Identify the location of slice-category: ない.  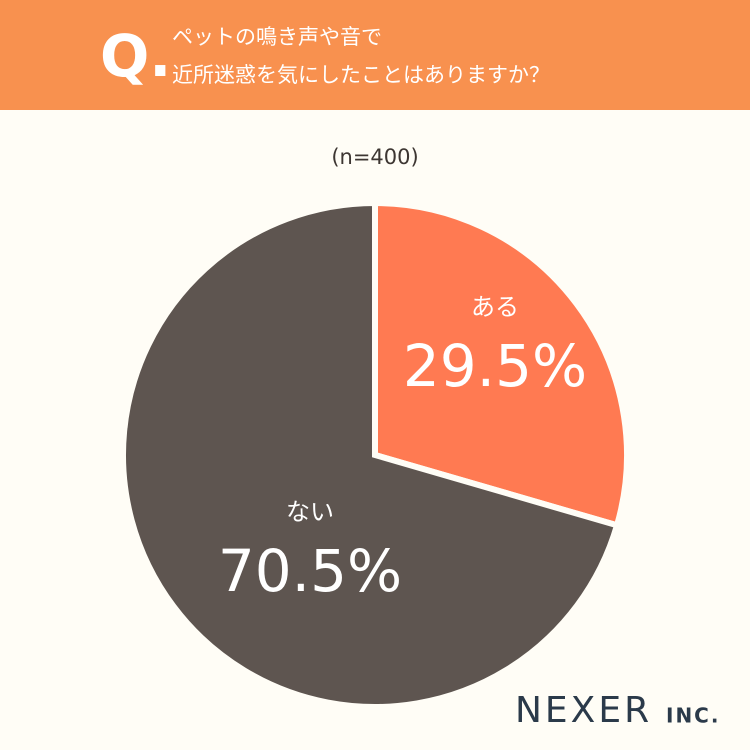
(310, 512).